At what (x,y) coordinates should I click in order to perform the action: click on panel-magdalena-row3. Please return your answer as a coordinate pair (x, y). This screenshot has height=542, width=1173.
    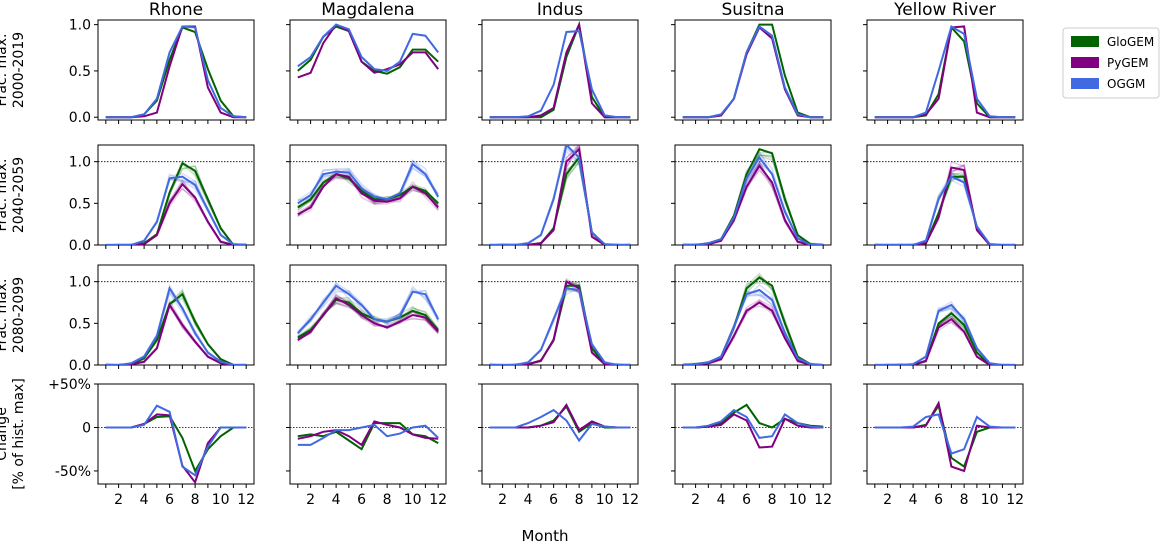
    Looking at the image, I should click on (366, 316).